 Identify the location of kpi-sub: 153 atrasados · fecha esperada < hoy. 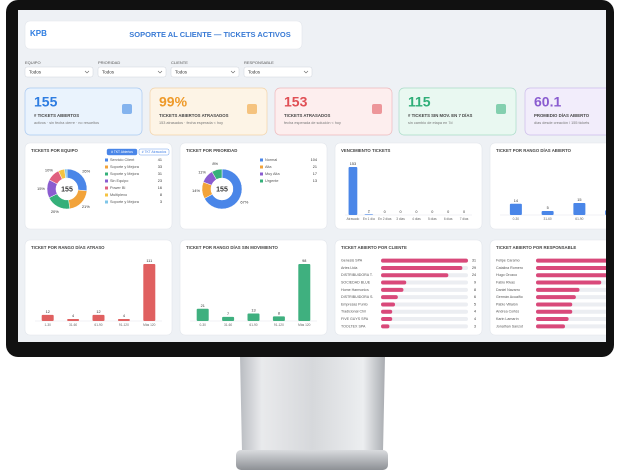
(191, 123).